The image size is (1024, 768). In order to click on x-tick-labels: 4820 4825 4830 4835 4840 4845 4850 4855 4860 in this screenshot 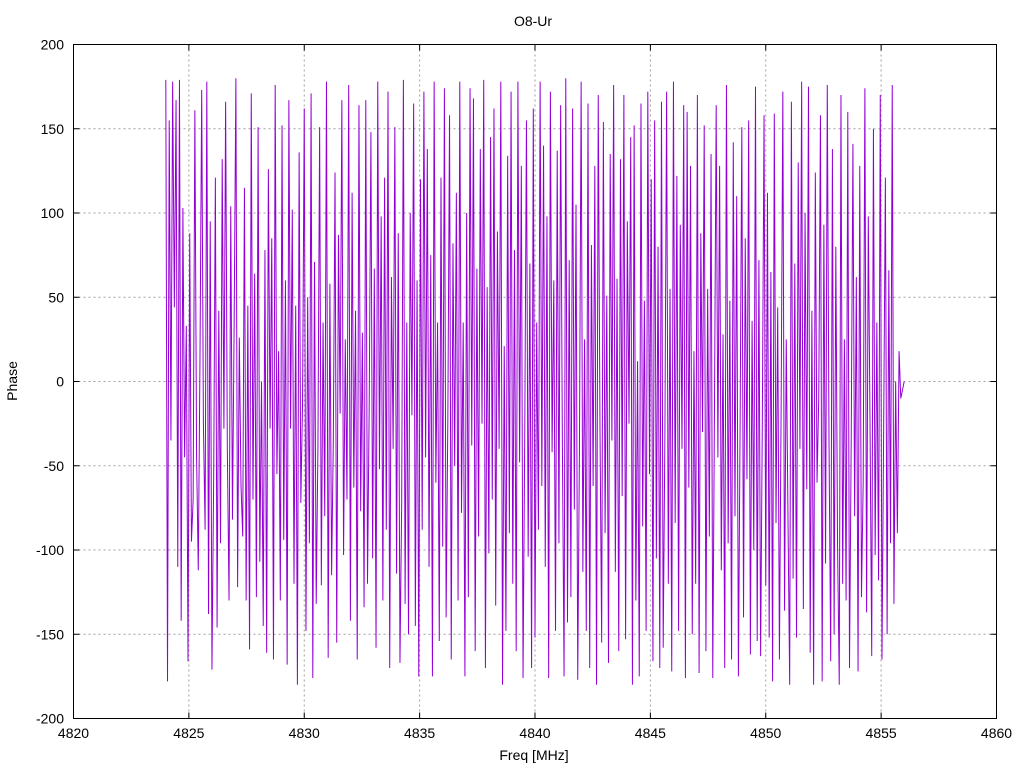, I will do `click(535, 733)`.